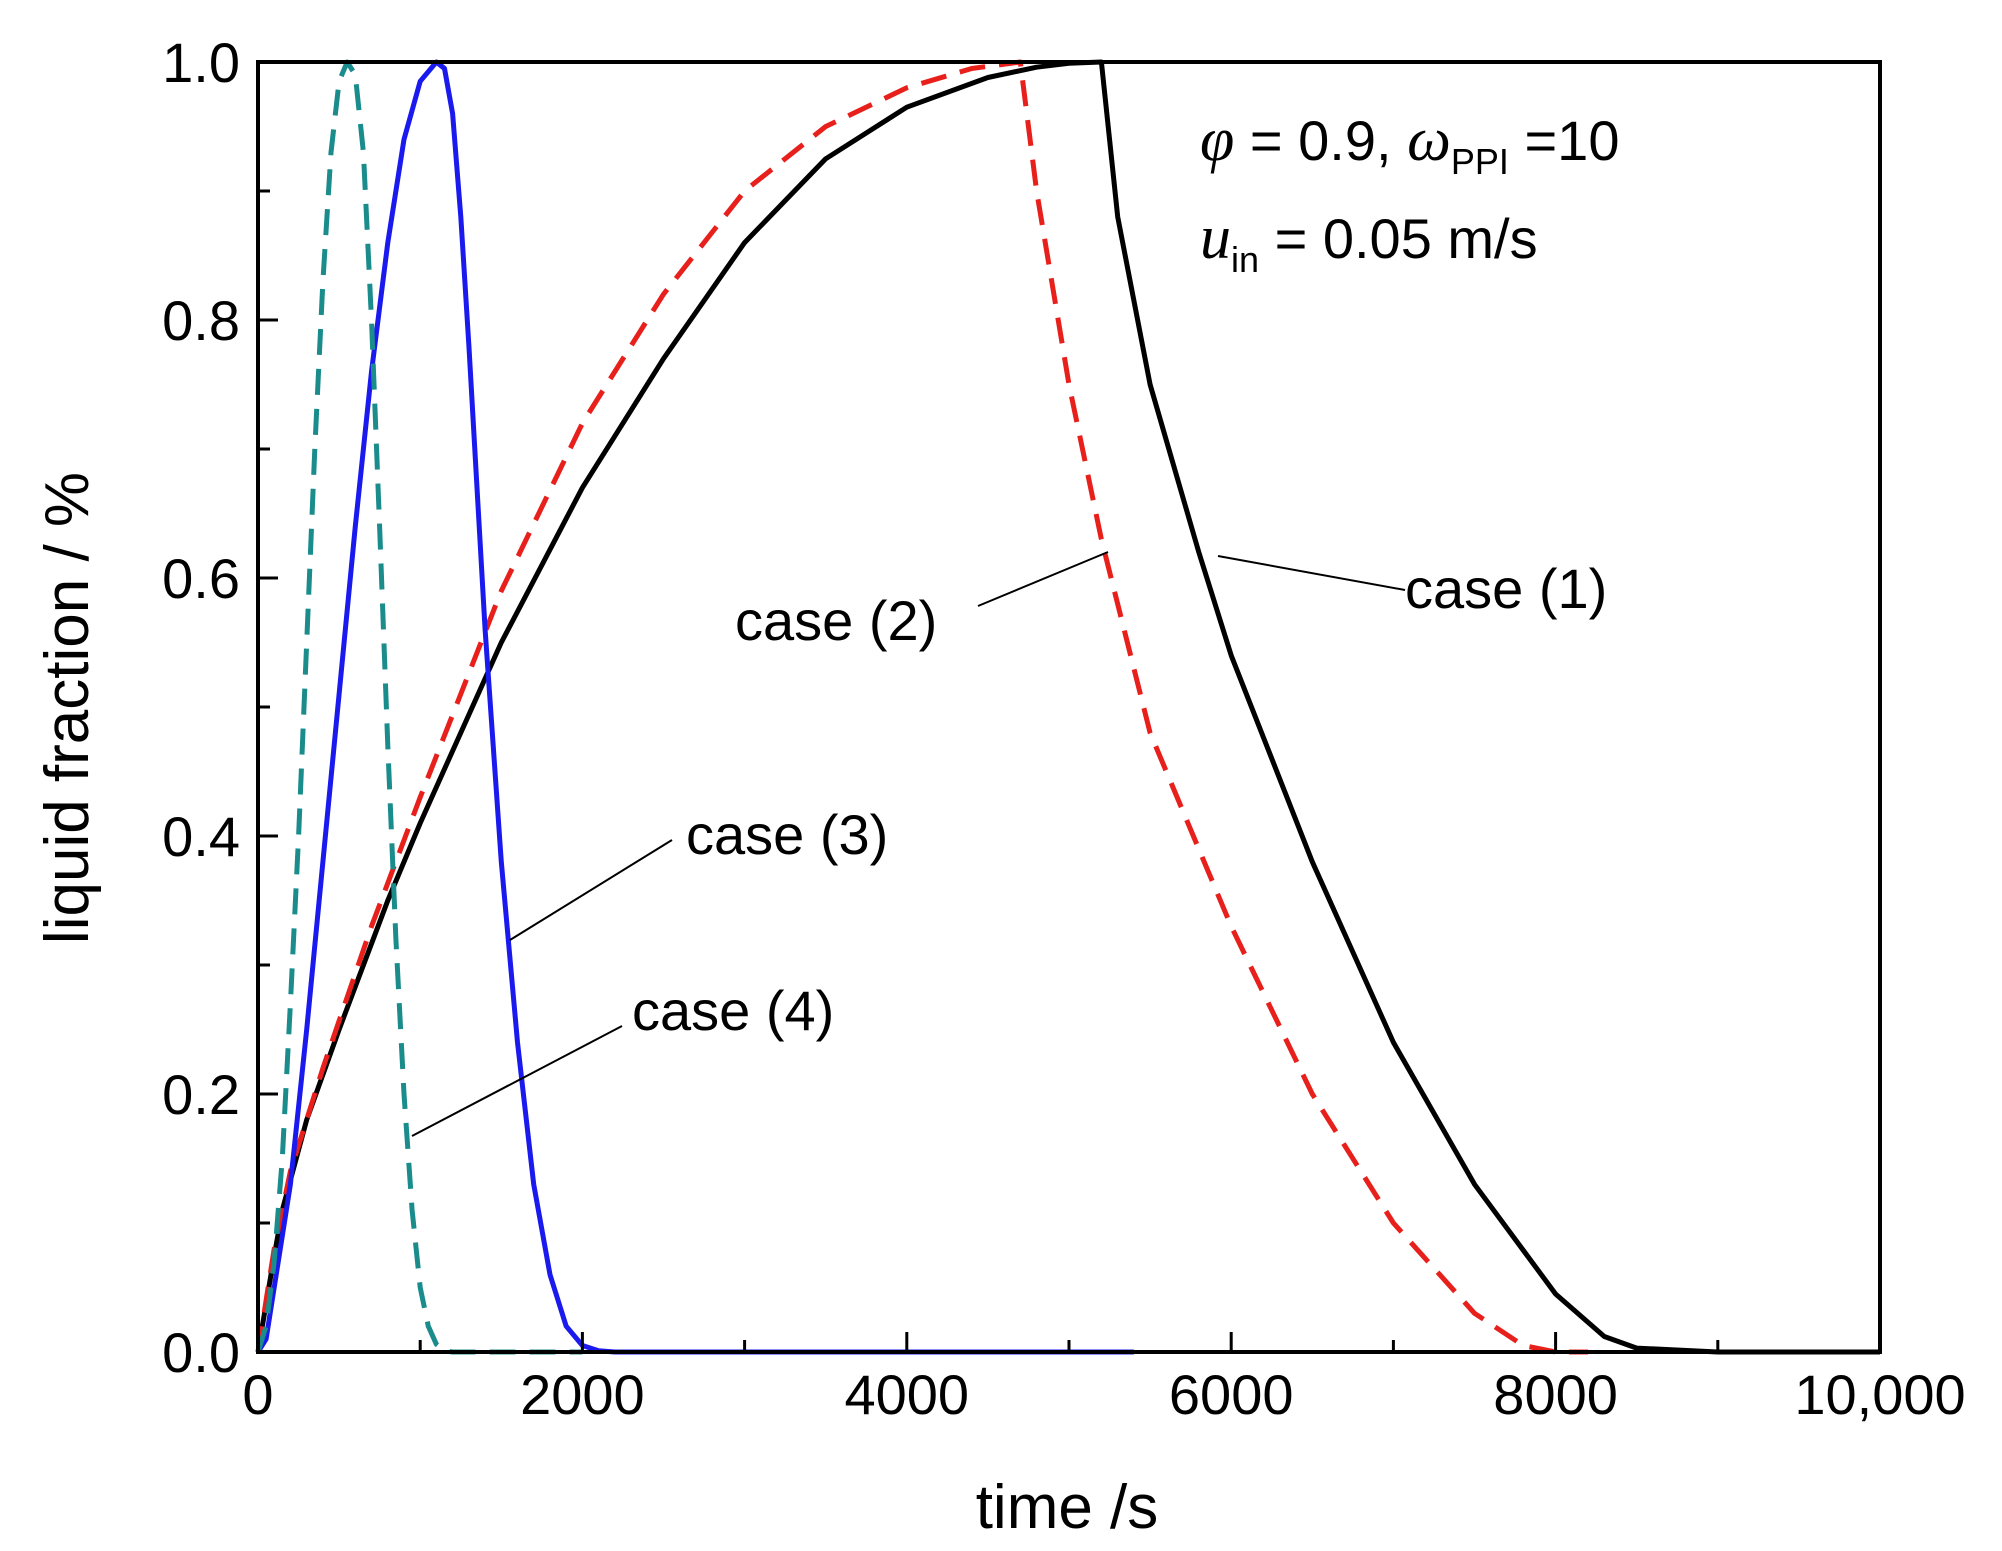  What do you see at coordinates (257, 1394) in the screenshot?
I see `x-tick-label: 0` at bounding box center [257, 1394].